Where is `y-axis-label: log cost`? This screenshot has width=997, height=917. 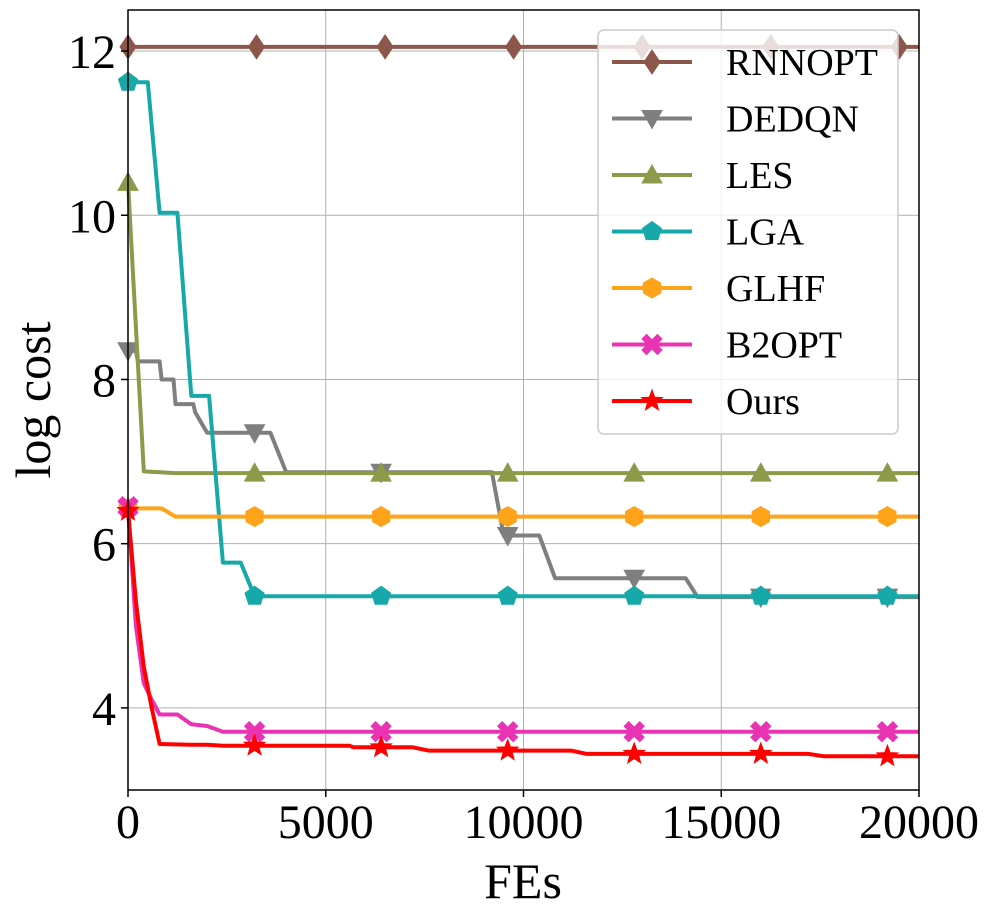
y-axis-label: log cost is located at coordinates (33, 399).